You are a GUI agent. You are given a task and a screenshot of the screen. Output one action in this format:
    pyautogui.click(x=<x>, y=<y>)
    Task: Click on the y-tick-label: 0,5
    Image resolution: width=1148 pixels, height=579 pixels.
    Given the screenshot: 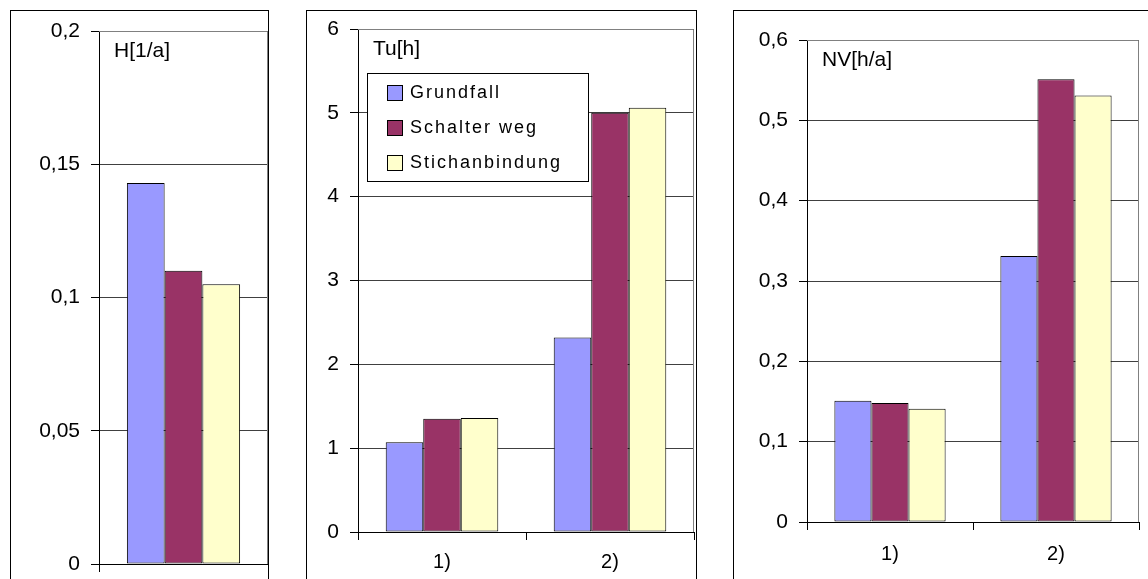 What is the action you would take?
    pyautogui.click(x=773, y=119)
    